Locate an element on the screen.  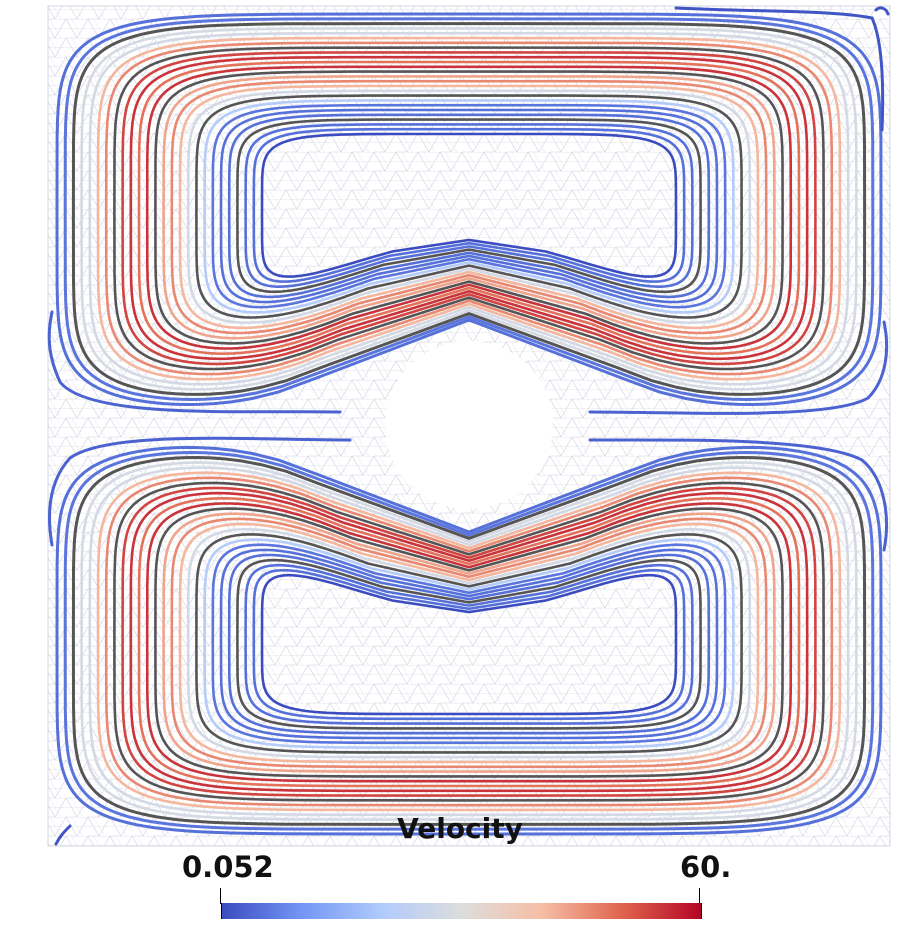
legend-title: Velocity is located at coordinates (460, 828).